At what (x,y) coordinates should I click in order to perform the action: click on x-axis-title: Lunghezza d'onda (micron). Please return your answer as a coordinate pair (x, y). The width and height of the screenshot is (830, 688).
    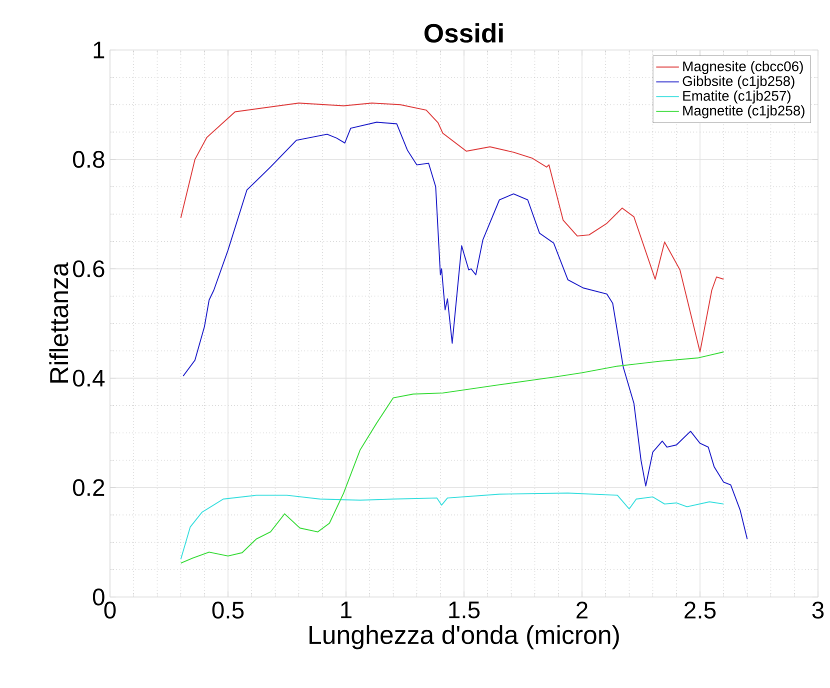
    Looking at the image, I should click on (464, 637).